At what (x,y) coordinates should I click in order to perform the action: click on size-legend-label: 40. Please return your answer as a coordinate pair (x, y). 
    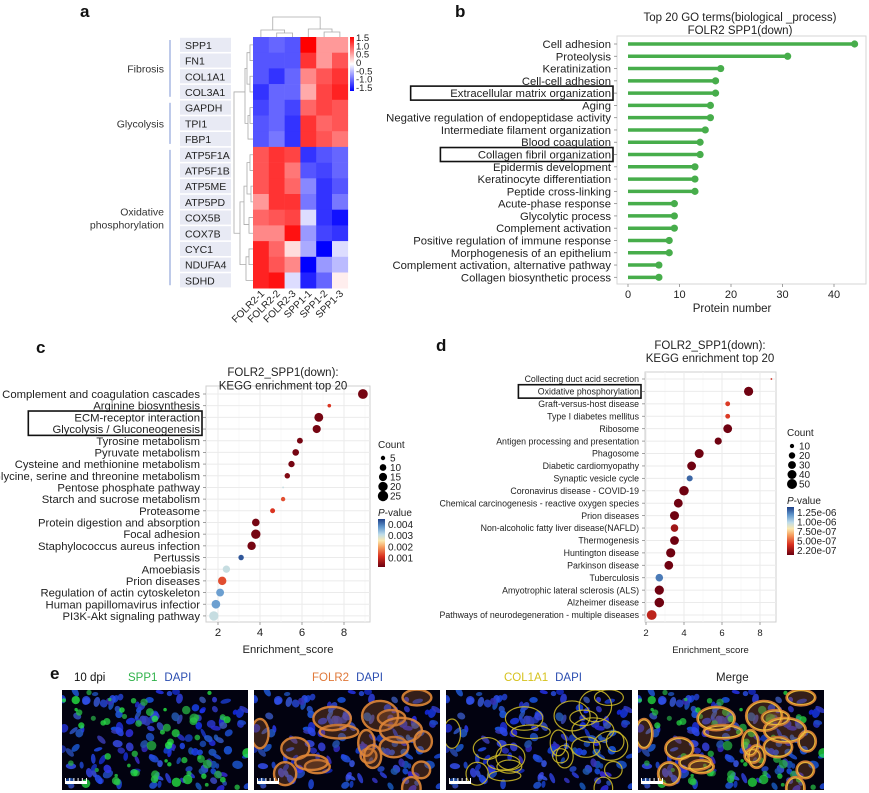
    Looking at the image, I should click on (805, 475).